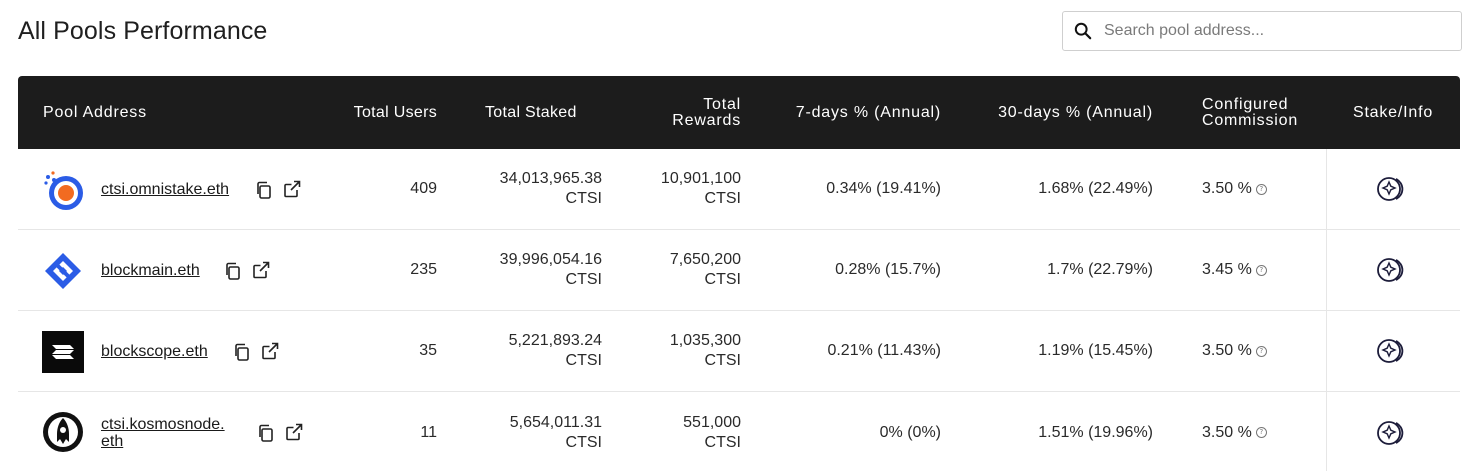 The height and width of the screenshot is (471, 1483). Describe the element at coordinates (555, 422) in the screenshot. I see `total-staked-amount: 5,654,011.31` at that location.